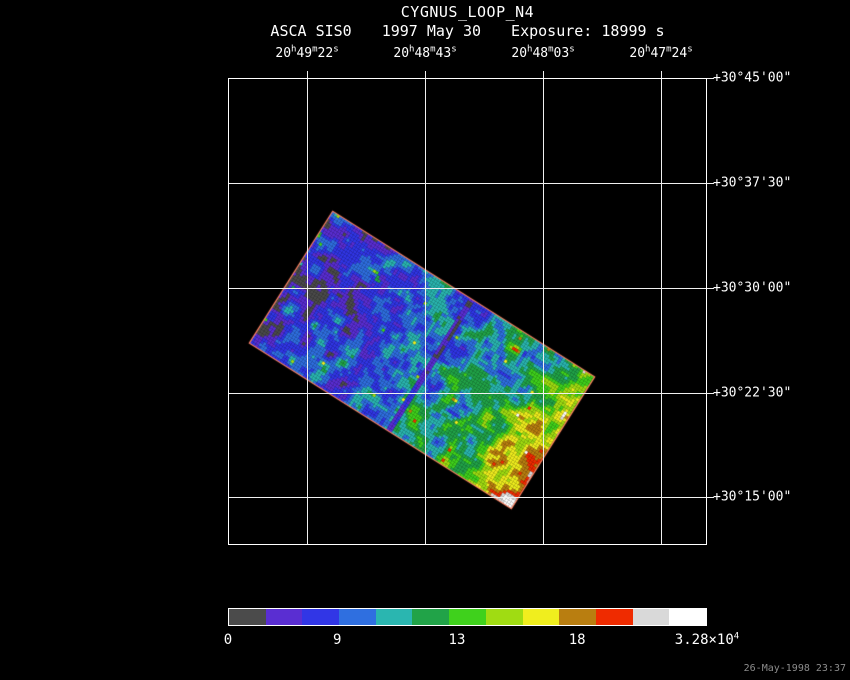  I want to click on ra-tick-label: 20h47m24s, so click(661, 53).